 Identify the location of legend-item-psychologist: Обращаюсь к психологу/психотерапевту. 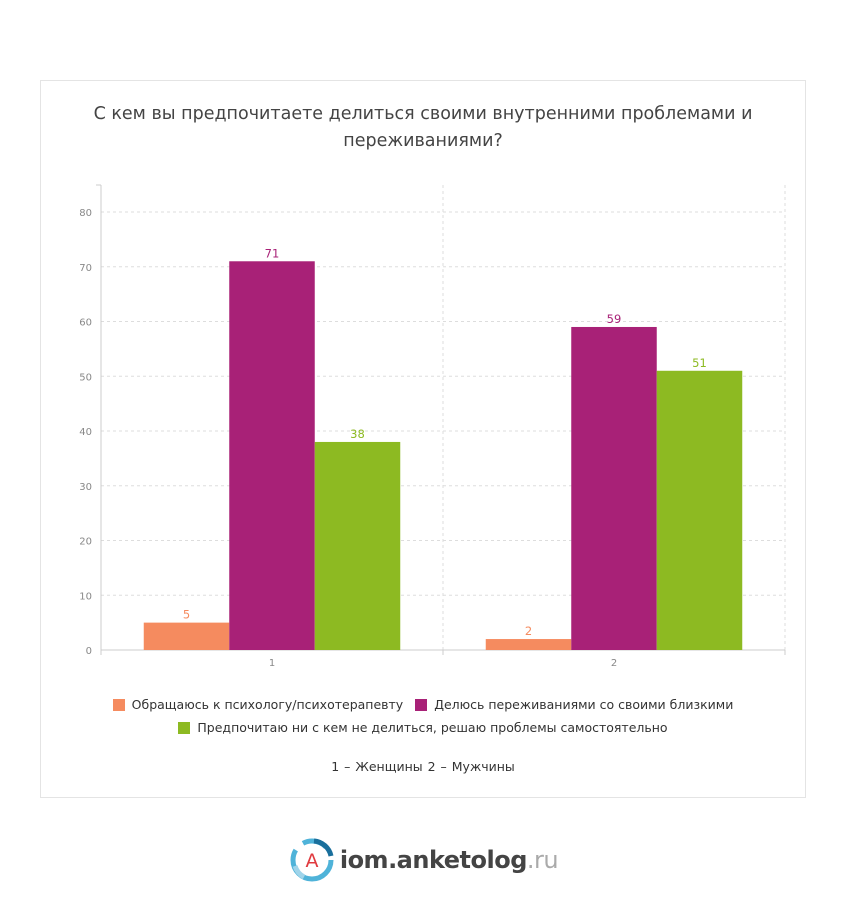
(258, 704).